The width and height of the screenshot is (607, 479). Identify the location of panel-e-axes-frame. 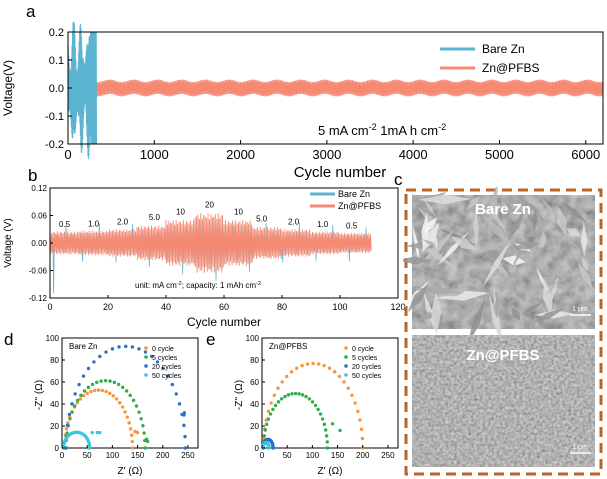
(330, 393).